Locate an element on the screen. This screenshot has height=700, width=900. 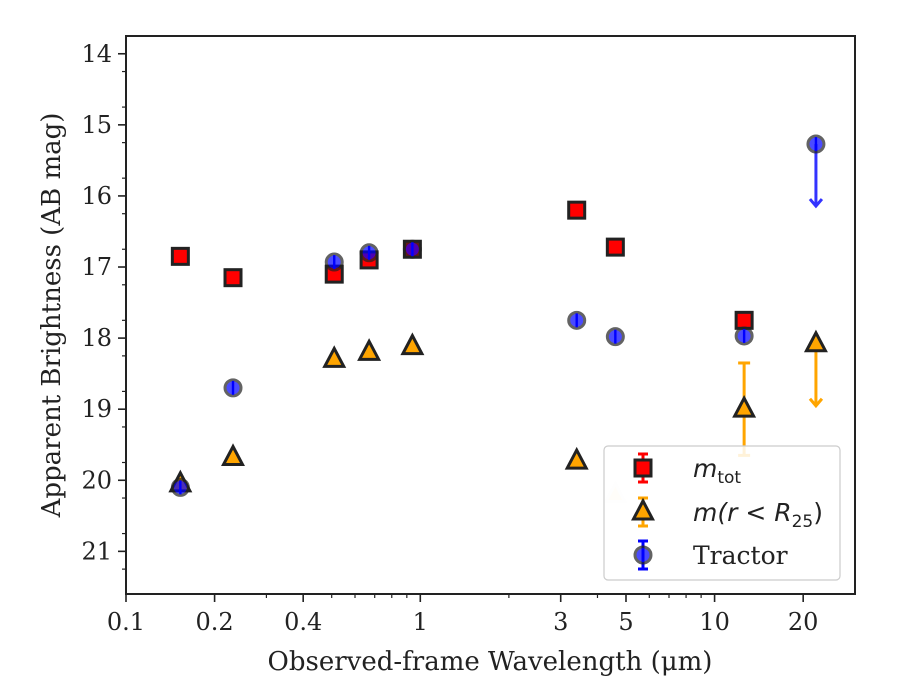
legend-item: m(r < R25) is located at coordinates (727, 514).